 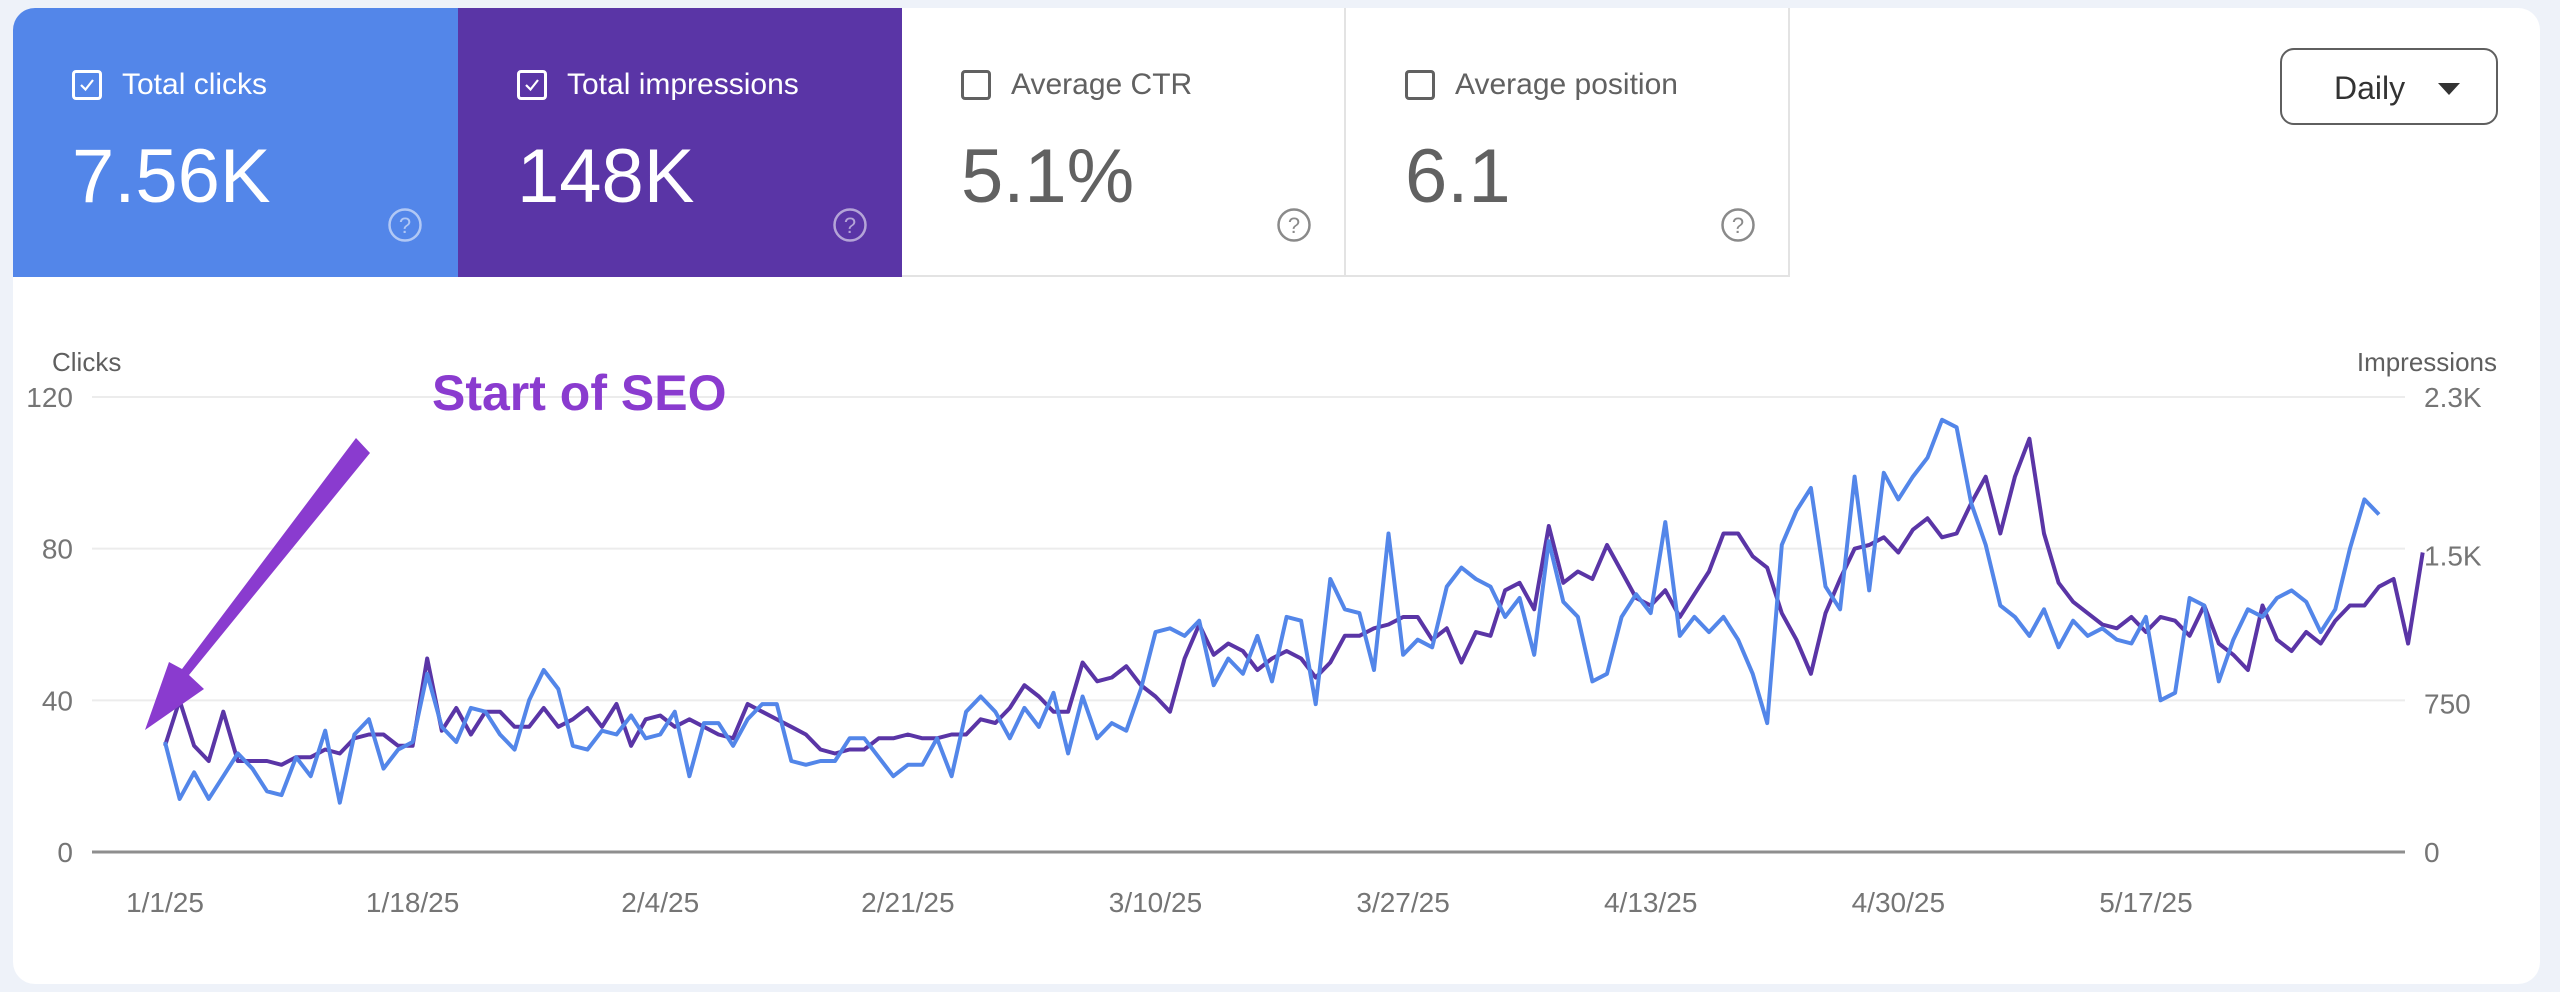 I want to click on y-right-axis-title: Impressions, so click(x=2427, y=362).